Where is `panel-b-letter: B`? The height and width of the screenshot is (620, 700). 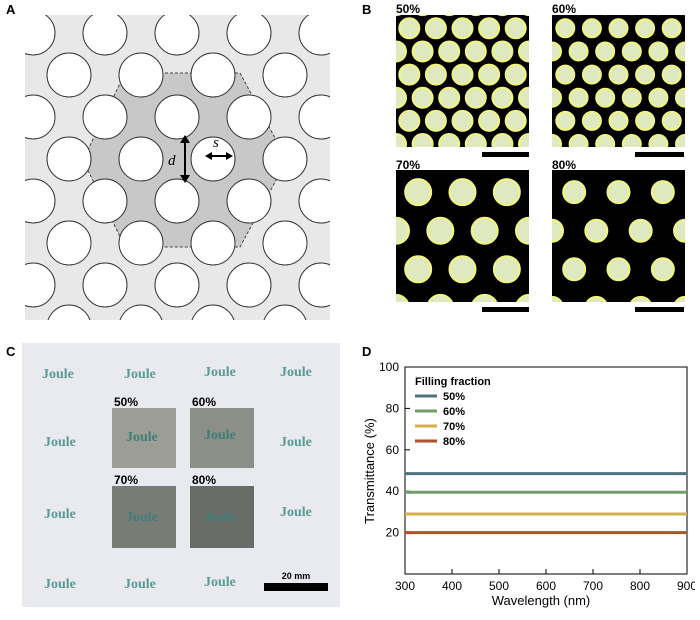 panel-b-letter: B is located at coordinates (367, 9).